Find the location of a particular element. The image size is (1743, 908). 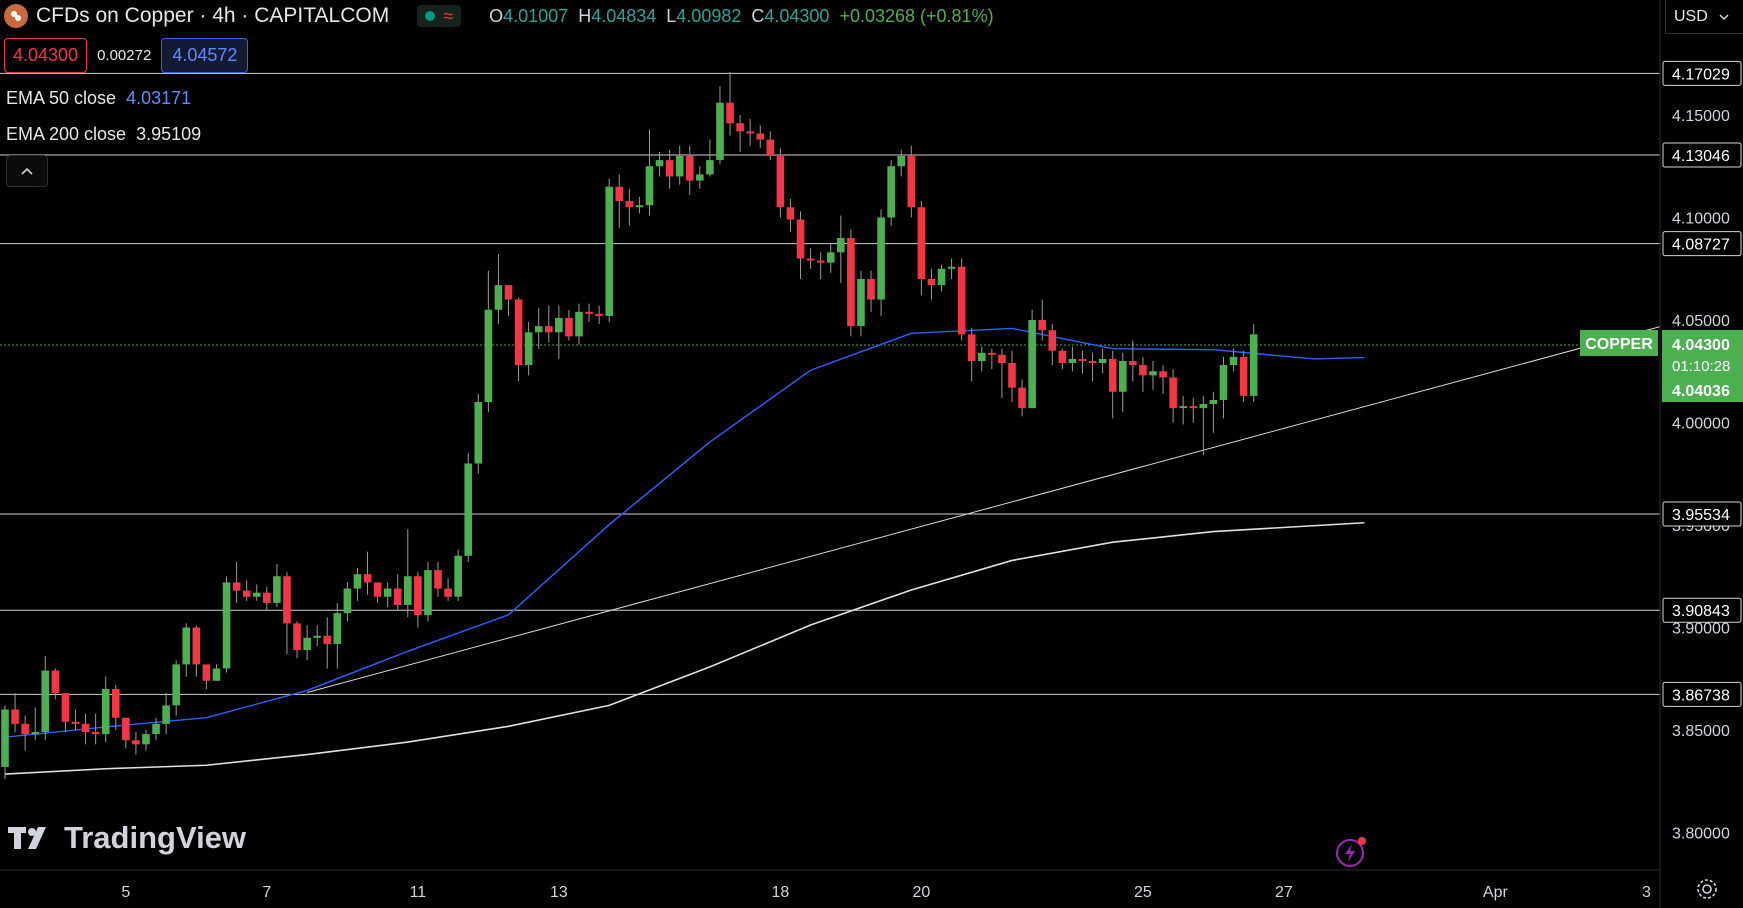

copper-tag: COPPER is located at coordinates (1619, 343).